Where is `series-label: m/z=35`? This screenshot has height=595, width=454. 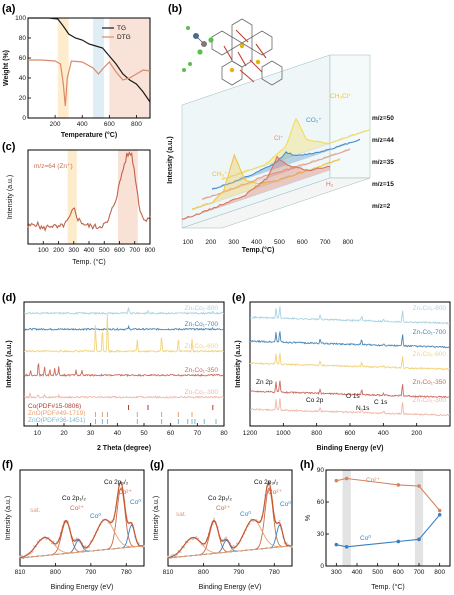 series-label: m/z=35 is located at coordinates (383, 162).